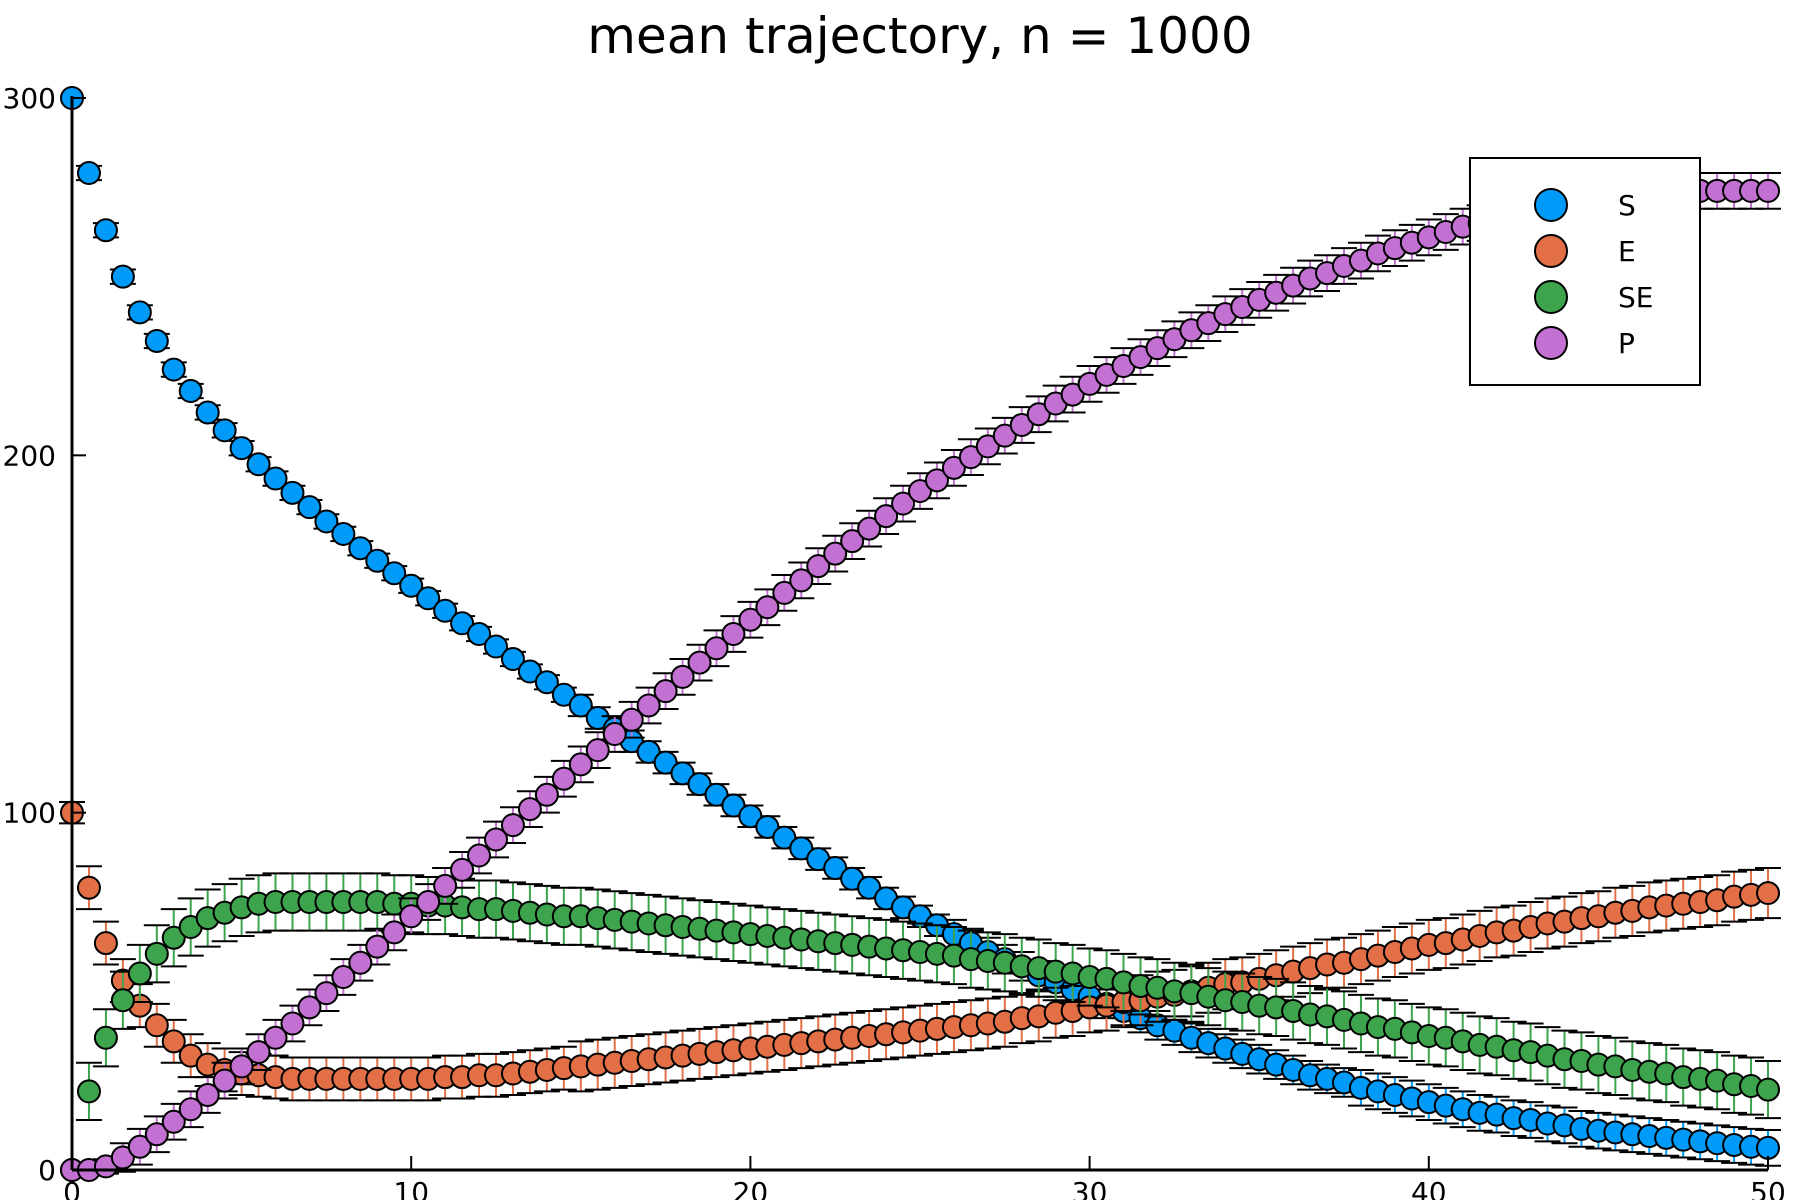 The width and height of the screenshot is (1800, 1200). What do you see at coordinates (1627, 251) in the screenshot?
I see `legend-label-e: E` at bounding box center [1627, 251].